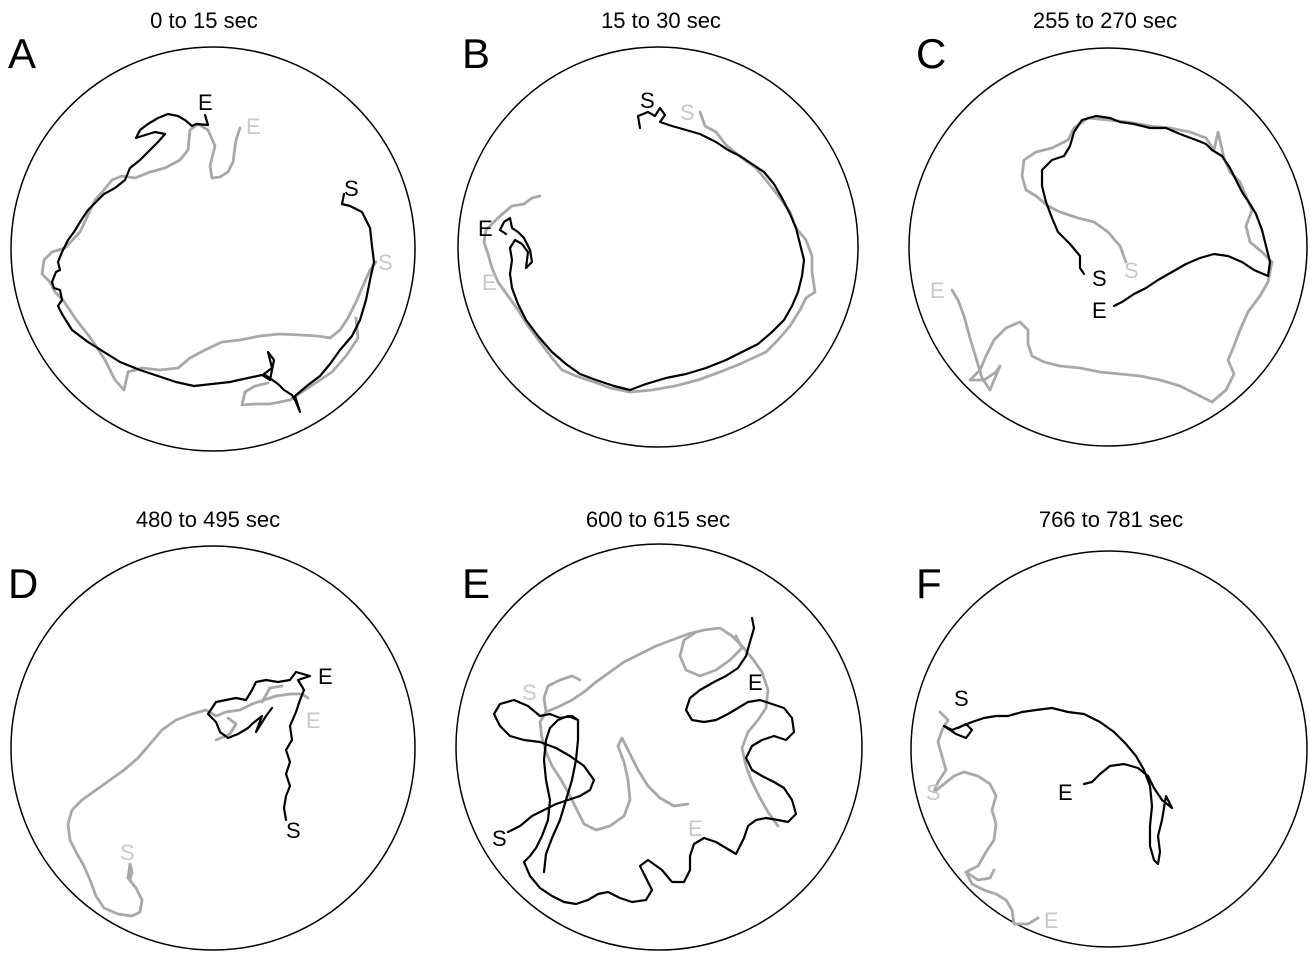 The height and width of the screenshot is (953, 1310). What do you see at coordinates (658, 519) in the screenshot?
I see `panel-title: 600 to 615 sec` at bounding box center [658, 519].